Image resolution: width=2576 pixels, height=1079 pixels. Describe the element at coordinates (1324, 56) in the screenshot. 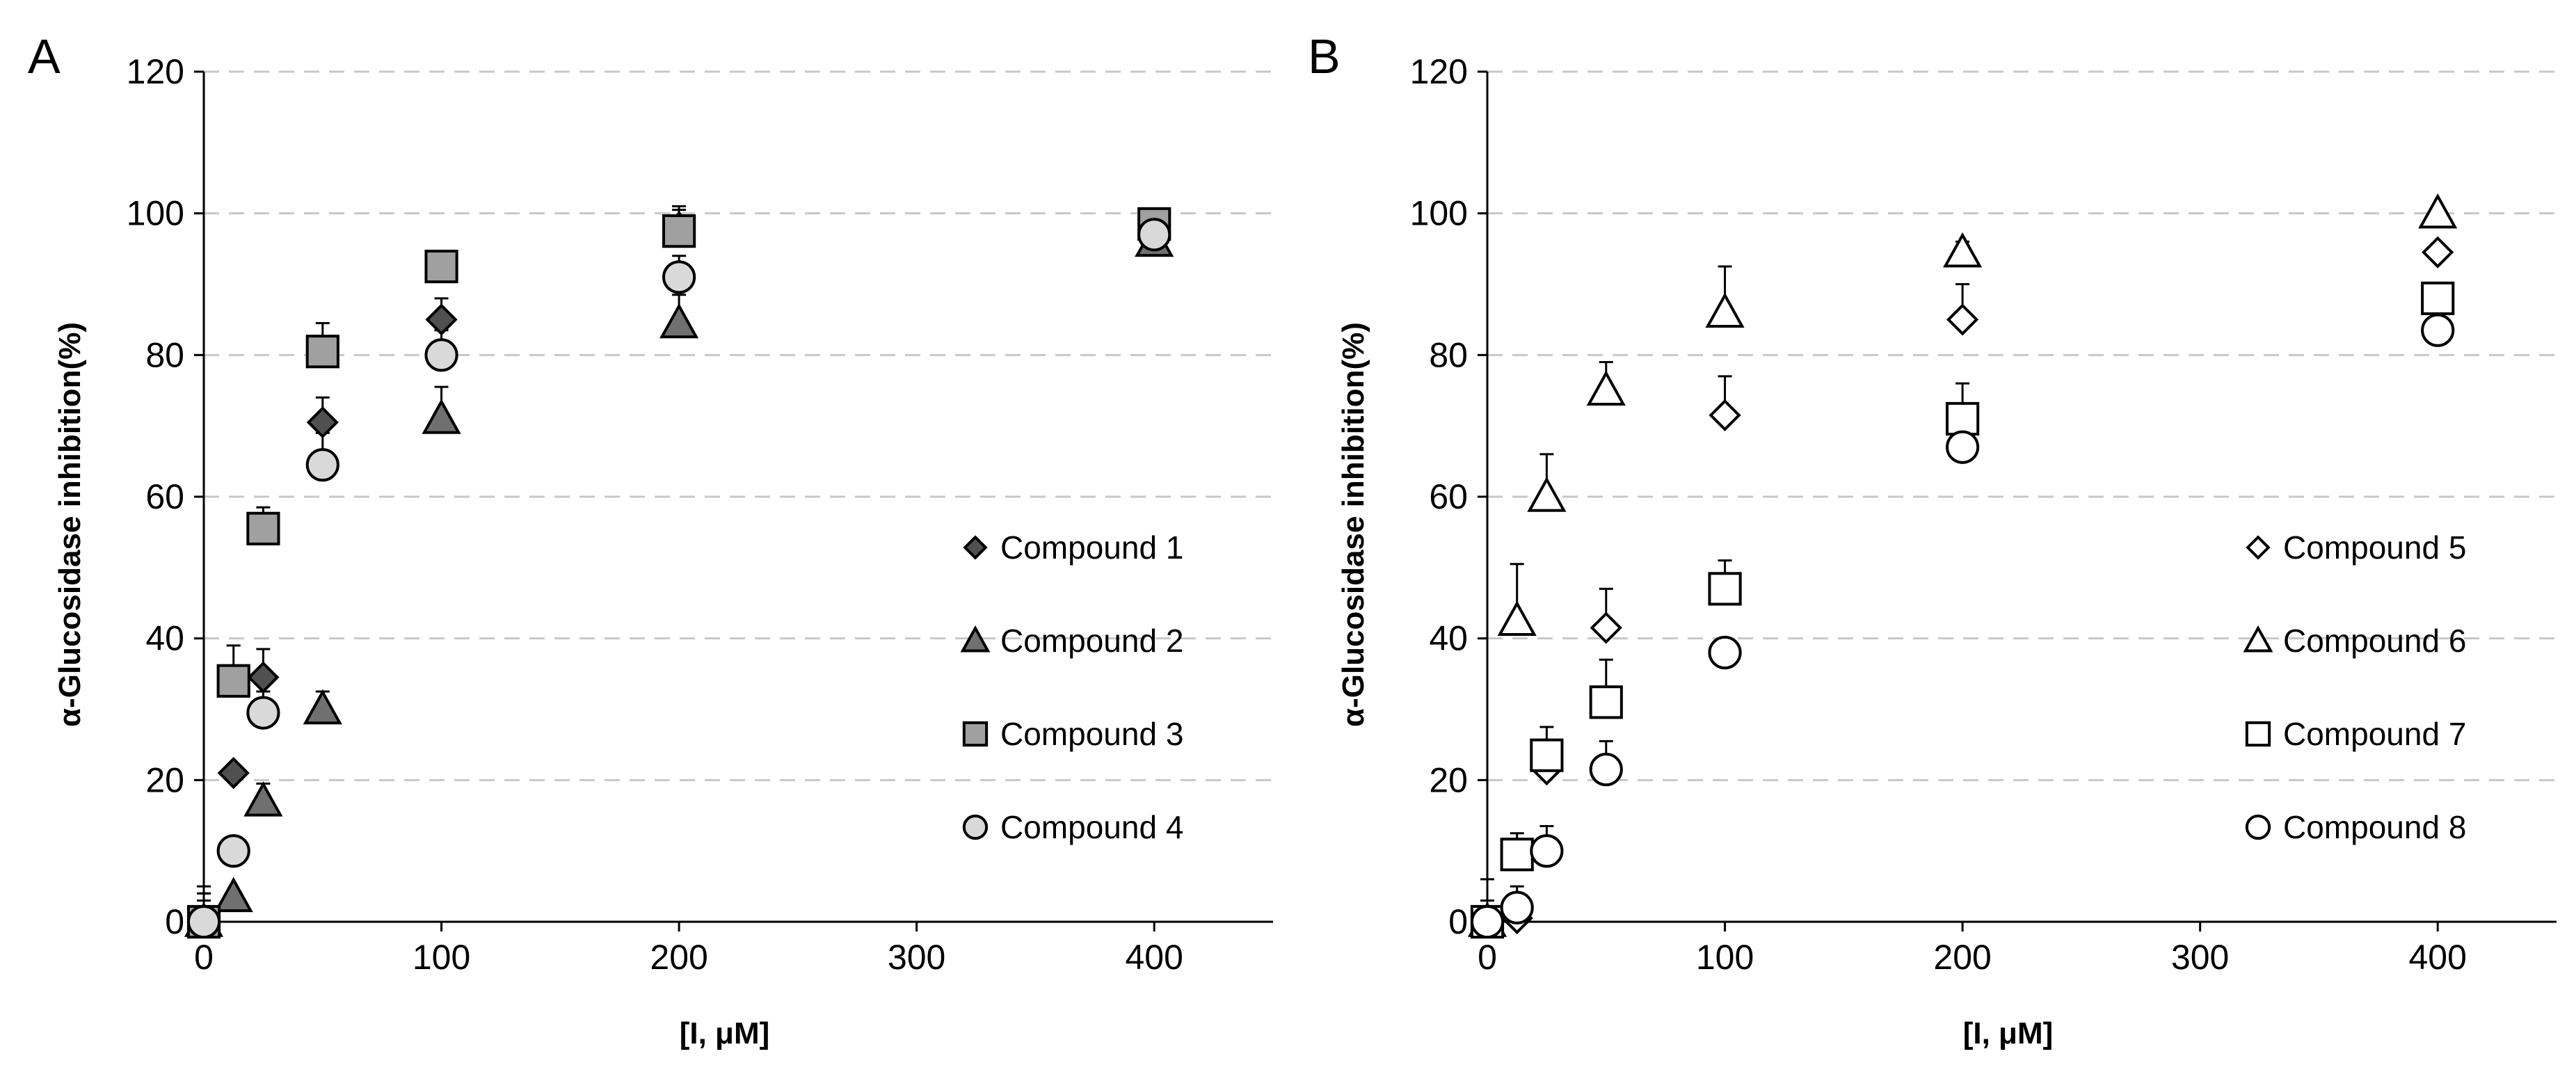

I see `panel-label: B` at that location.